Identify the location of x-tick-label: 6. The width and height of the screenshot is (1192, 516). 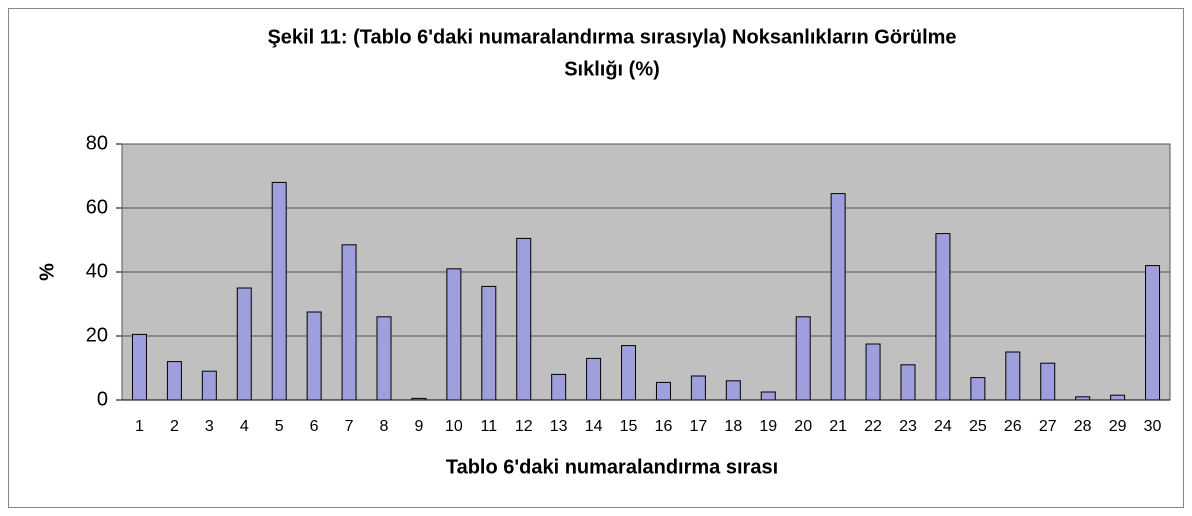
(314, 426).